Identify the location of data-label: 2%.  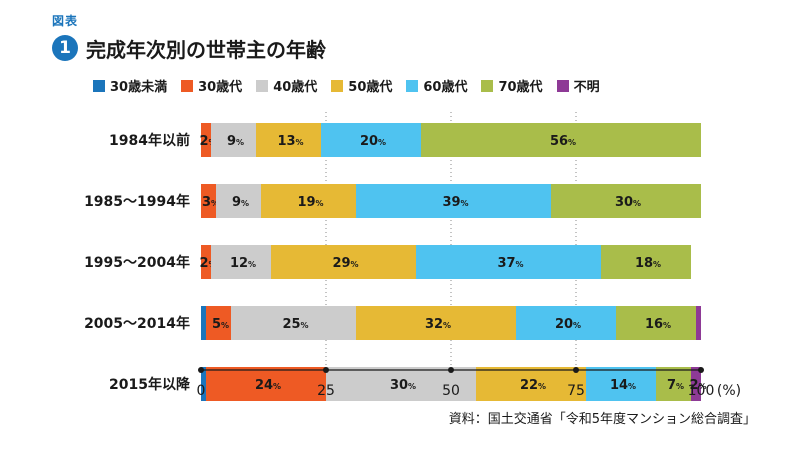
(697, 385).